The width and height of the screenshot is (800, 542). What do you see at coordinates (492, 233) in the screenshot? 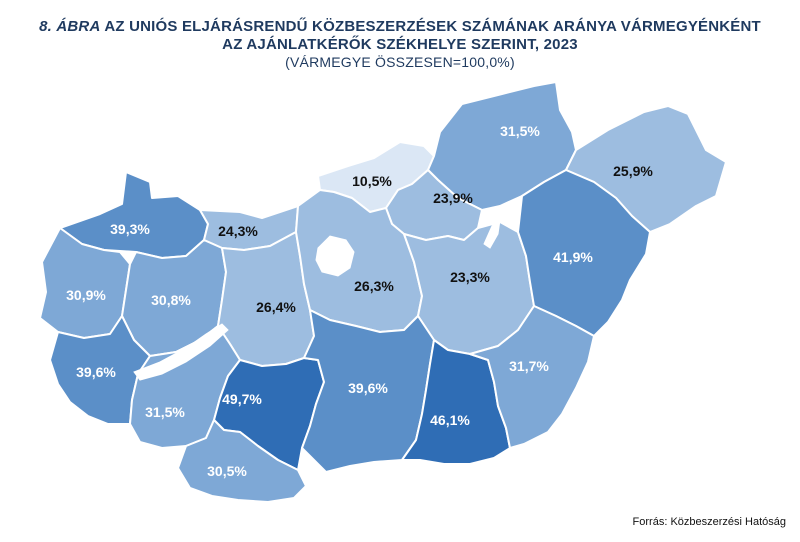
I see `lake-tisza` at bounding box center [492, 233].